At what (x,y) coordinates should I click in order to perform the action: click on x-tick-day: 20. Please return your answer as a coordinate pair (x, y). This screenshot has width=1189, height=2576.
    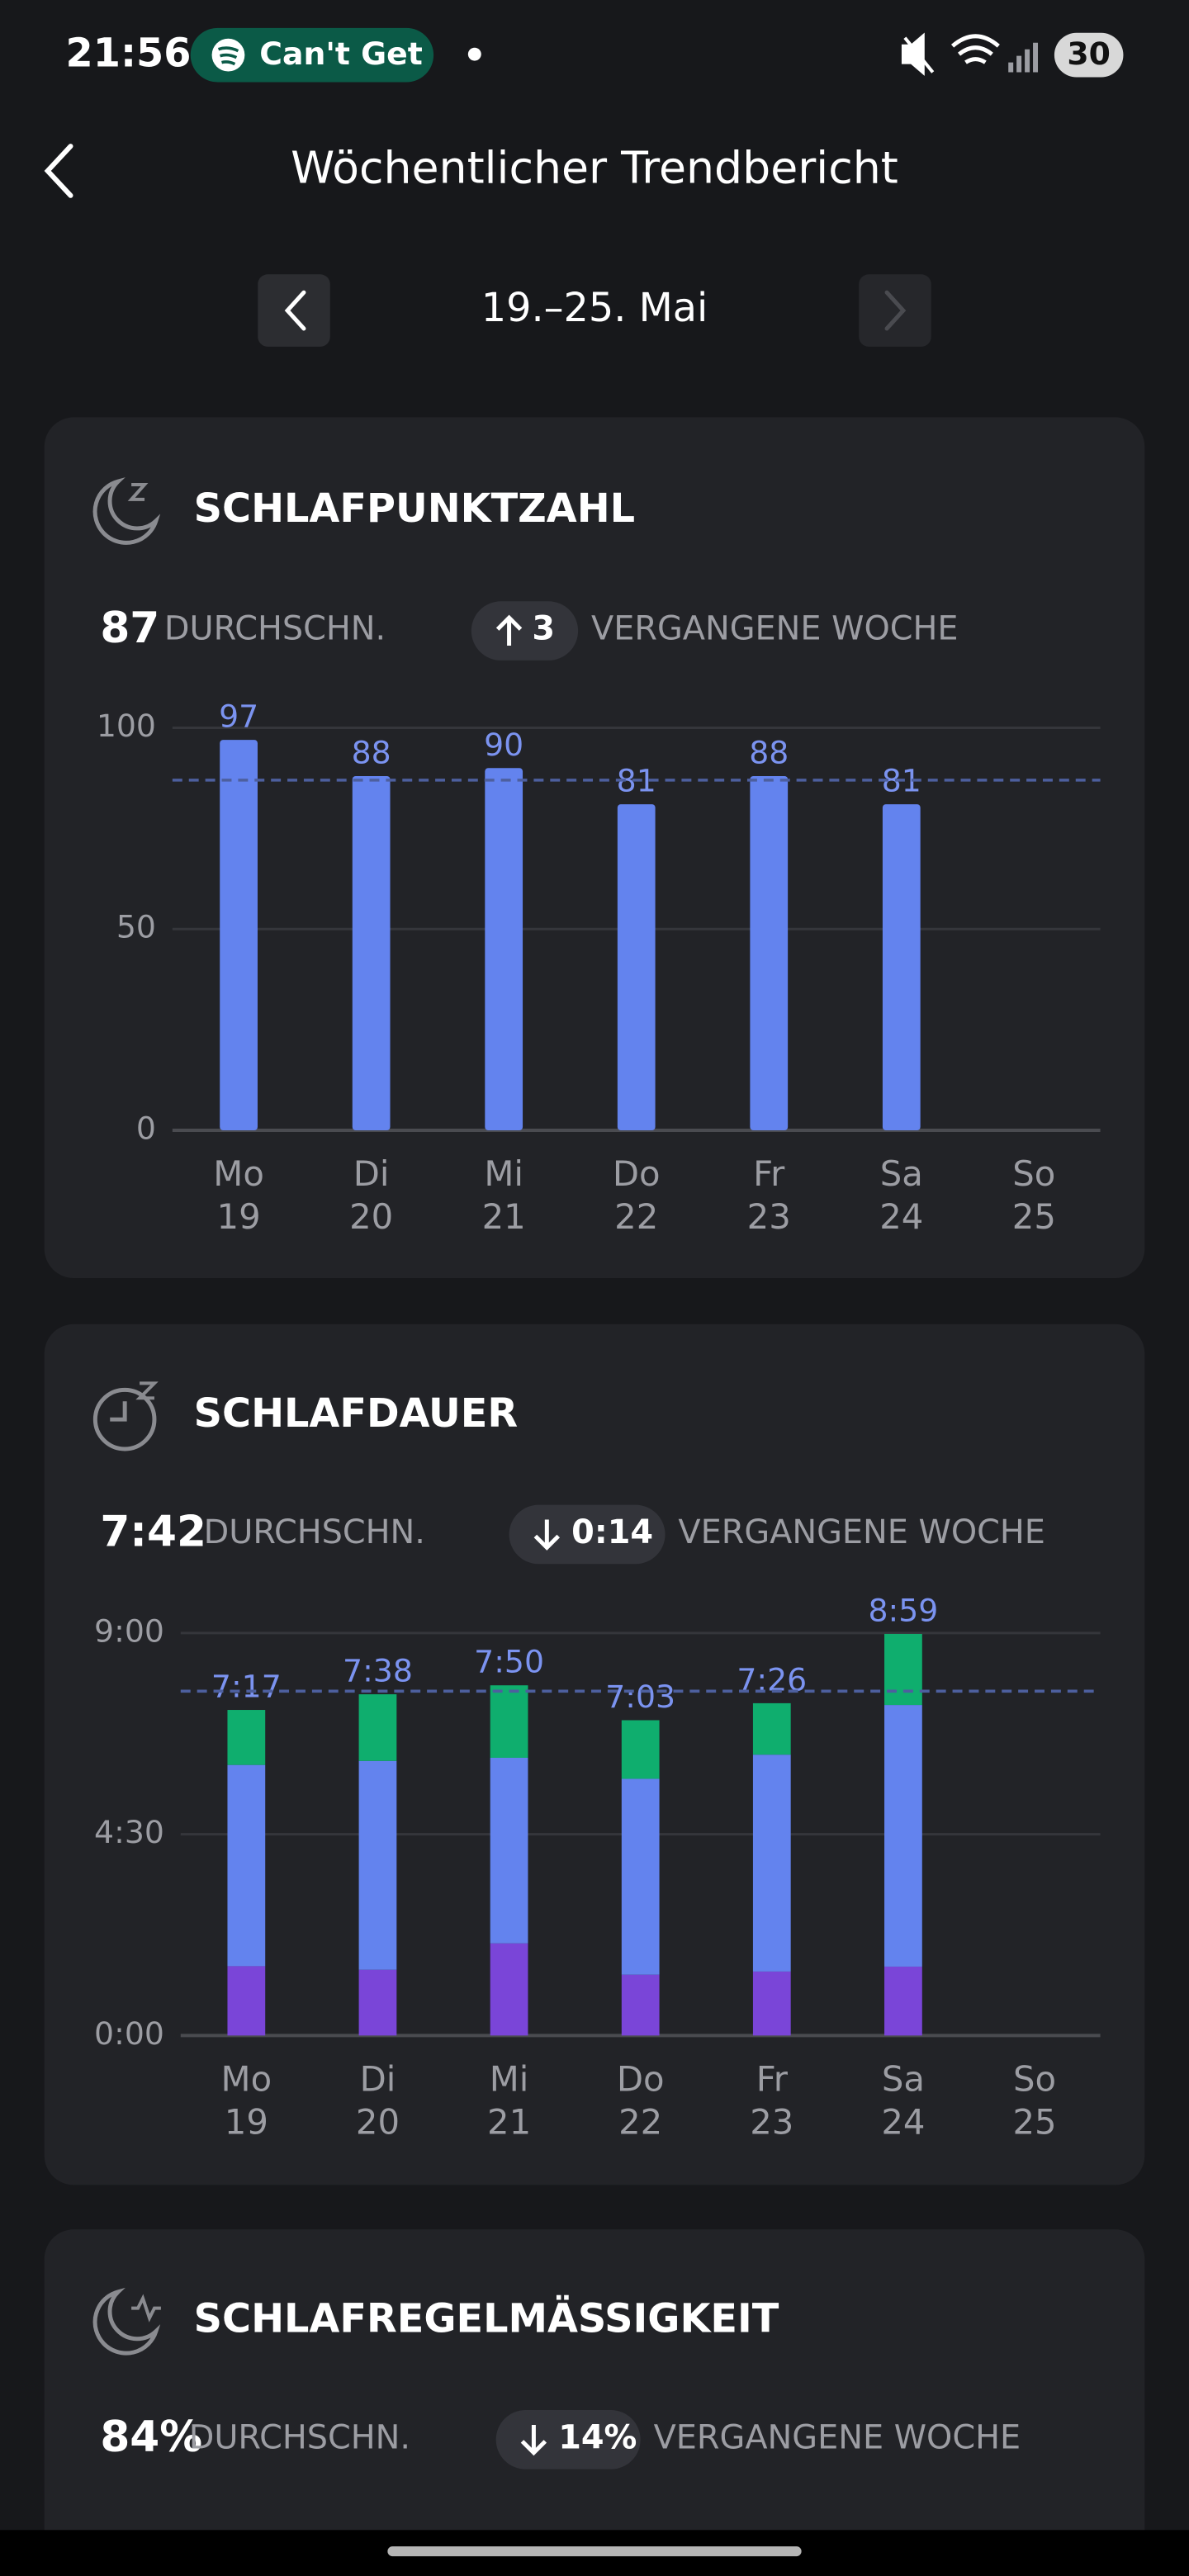
    Looking at the image, I should click on (371, 1216).